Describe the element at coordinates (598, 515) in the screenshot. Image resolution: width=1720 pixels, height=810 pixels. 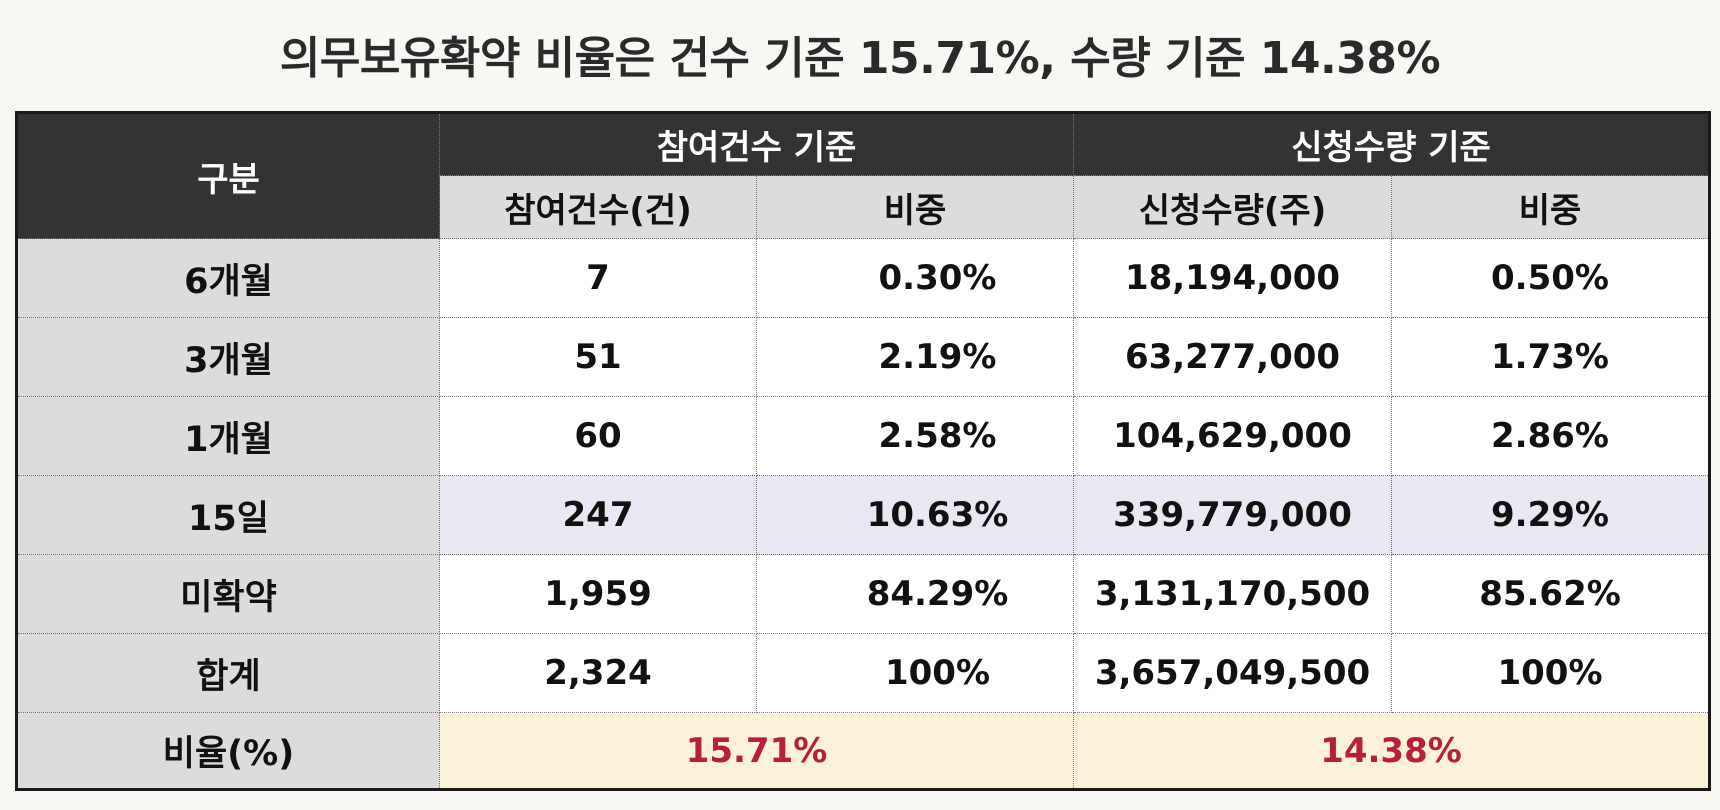
I see `count-cell: 247` at that location.